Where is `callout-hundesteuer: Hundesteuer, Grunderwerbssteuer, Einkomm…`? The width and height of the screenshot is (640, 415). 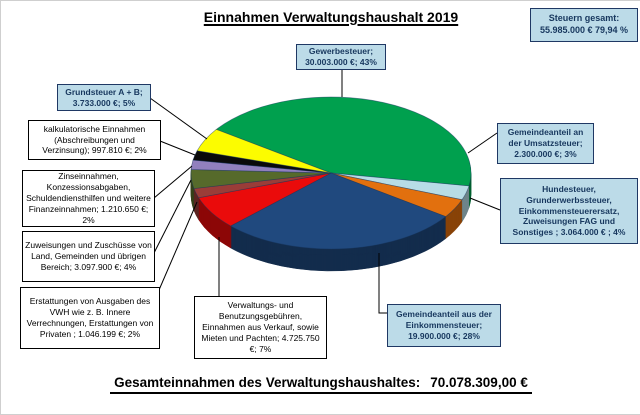 callout-hundesteuer: Hundesteuer, Grunderwerbssteuer, Einkomm… is located at coordinates (569, 211).